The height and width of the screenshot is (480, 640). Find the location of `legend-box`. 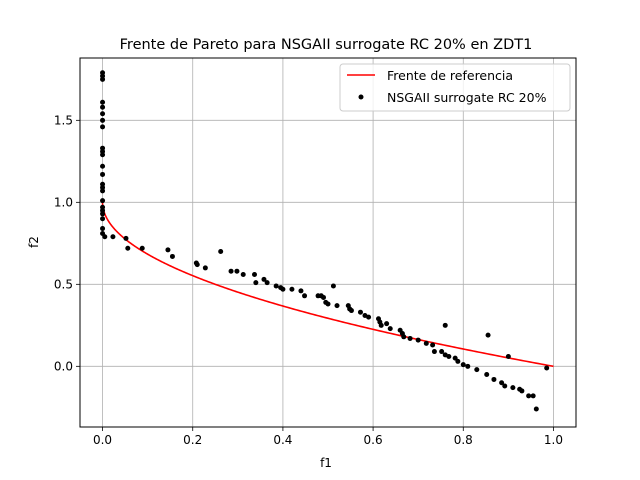

legend-box is located at coordinates (455, 87).